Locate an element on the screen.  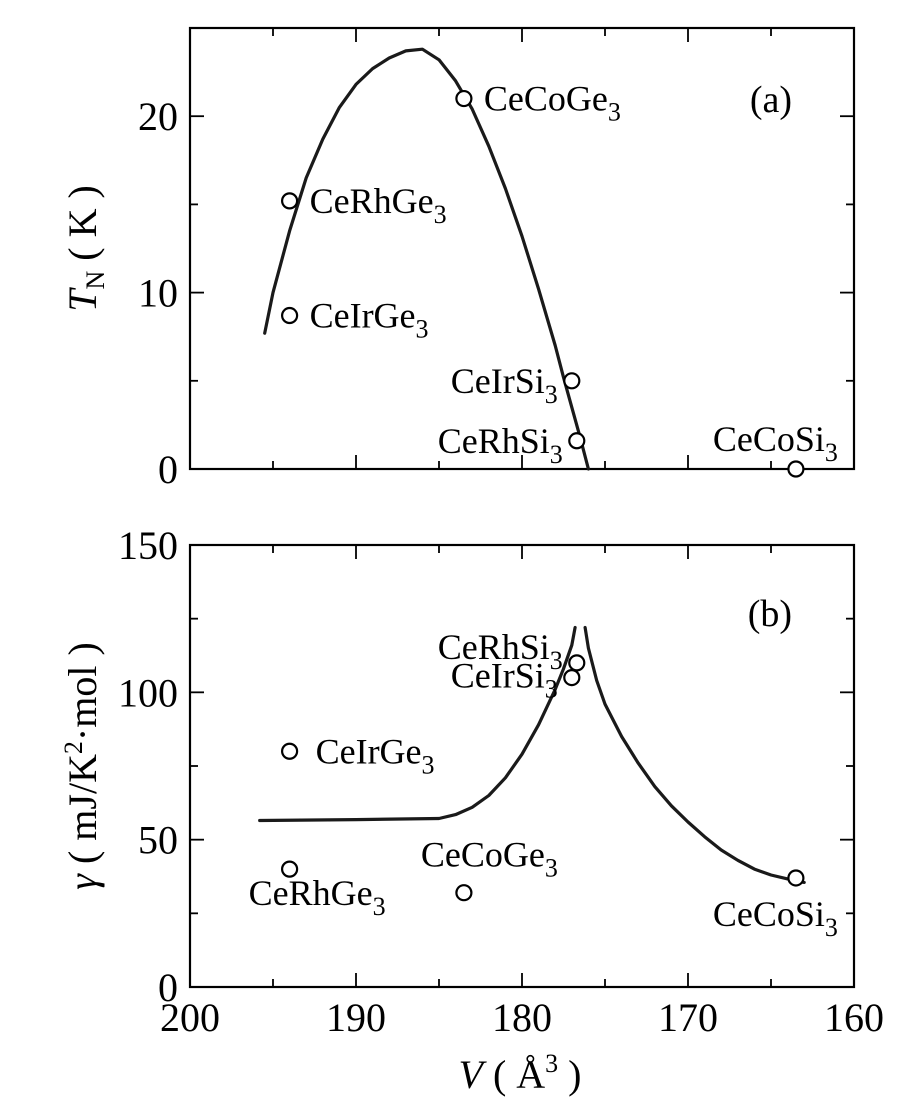
y-tick-label: 150 is located at coordinates (148, 545).